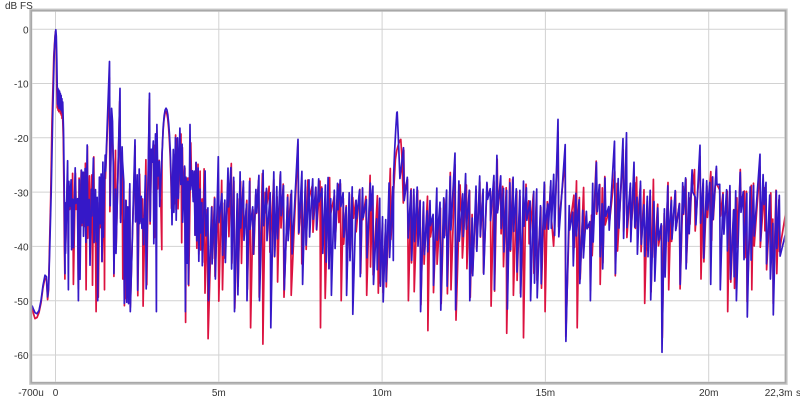 This screenshot has width=800, height=400. Describe the element at coordinates (381, 393) in the screenshot. I see `svg-text: 10m` at that location.